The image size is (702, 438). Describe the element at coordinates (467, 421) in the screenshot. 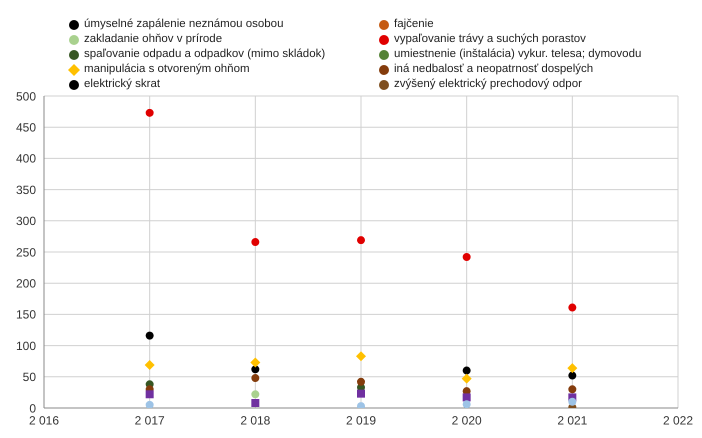

I see `x-tick-label: 2 020` at that location.